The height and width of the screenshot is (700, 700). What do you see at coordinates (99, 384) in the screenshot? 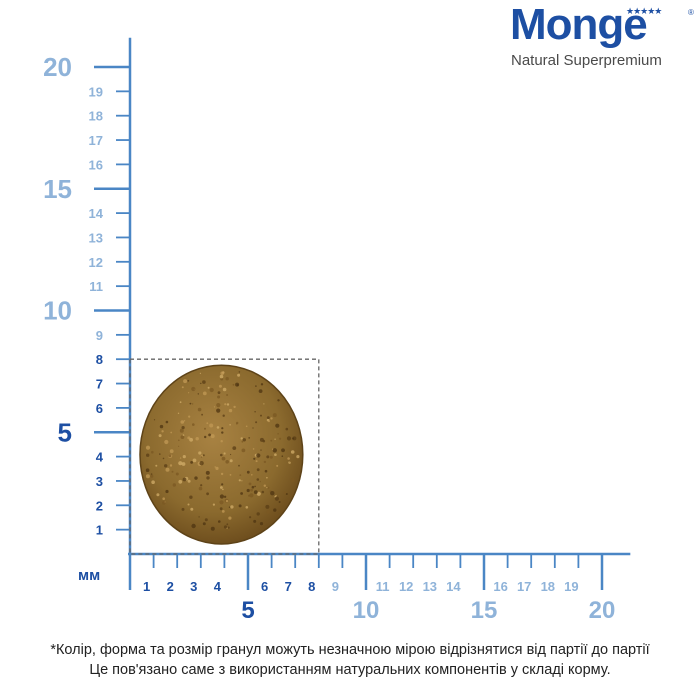
I see `y-tick-label: 7` at bounding box center [99, 384].